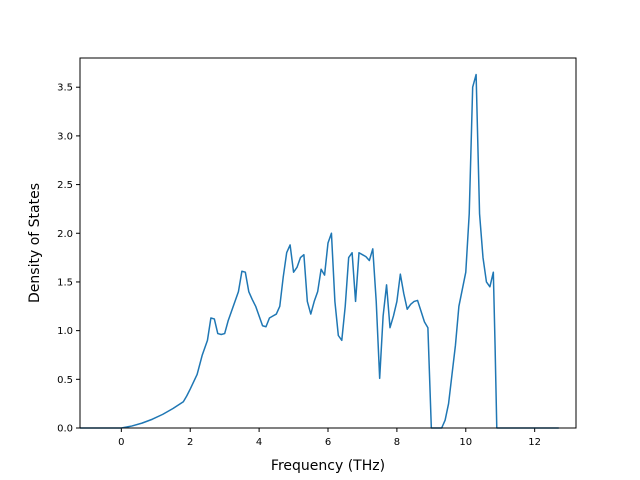 Image resolution: width=640 pixels, height=480 pixels. What do you see at coordinates (65, 380) in the screenshot?
I see `y-tick-label: 0.5` at bounding box center [65, 380].